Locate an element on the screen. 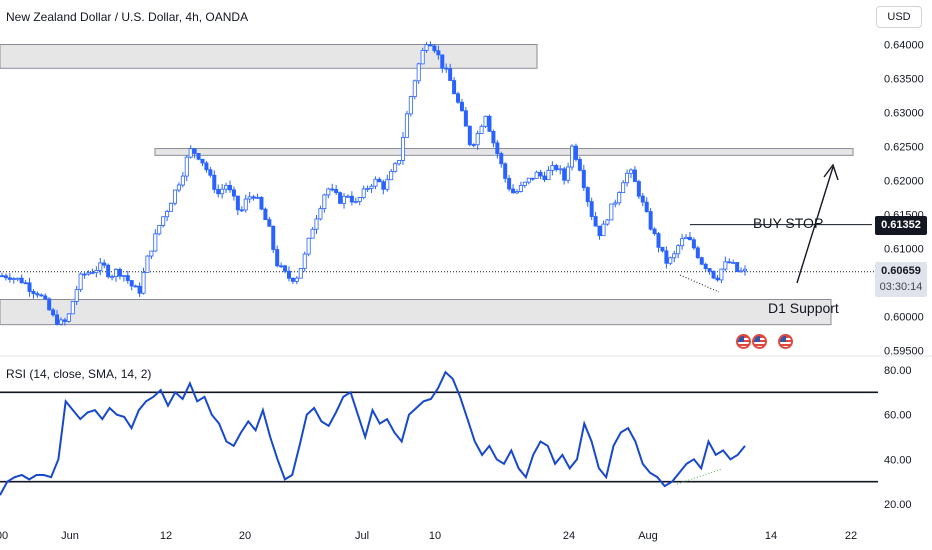 Image resolution: width=932 pixels, height=550 pixels. price-tick-label: 0.63000 is located at coordinates (904, 114).